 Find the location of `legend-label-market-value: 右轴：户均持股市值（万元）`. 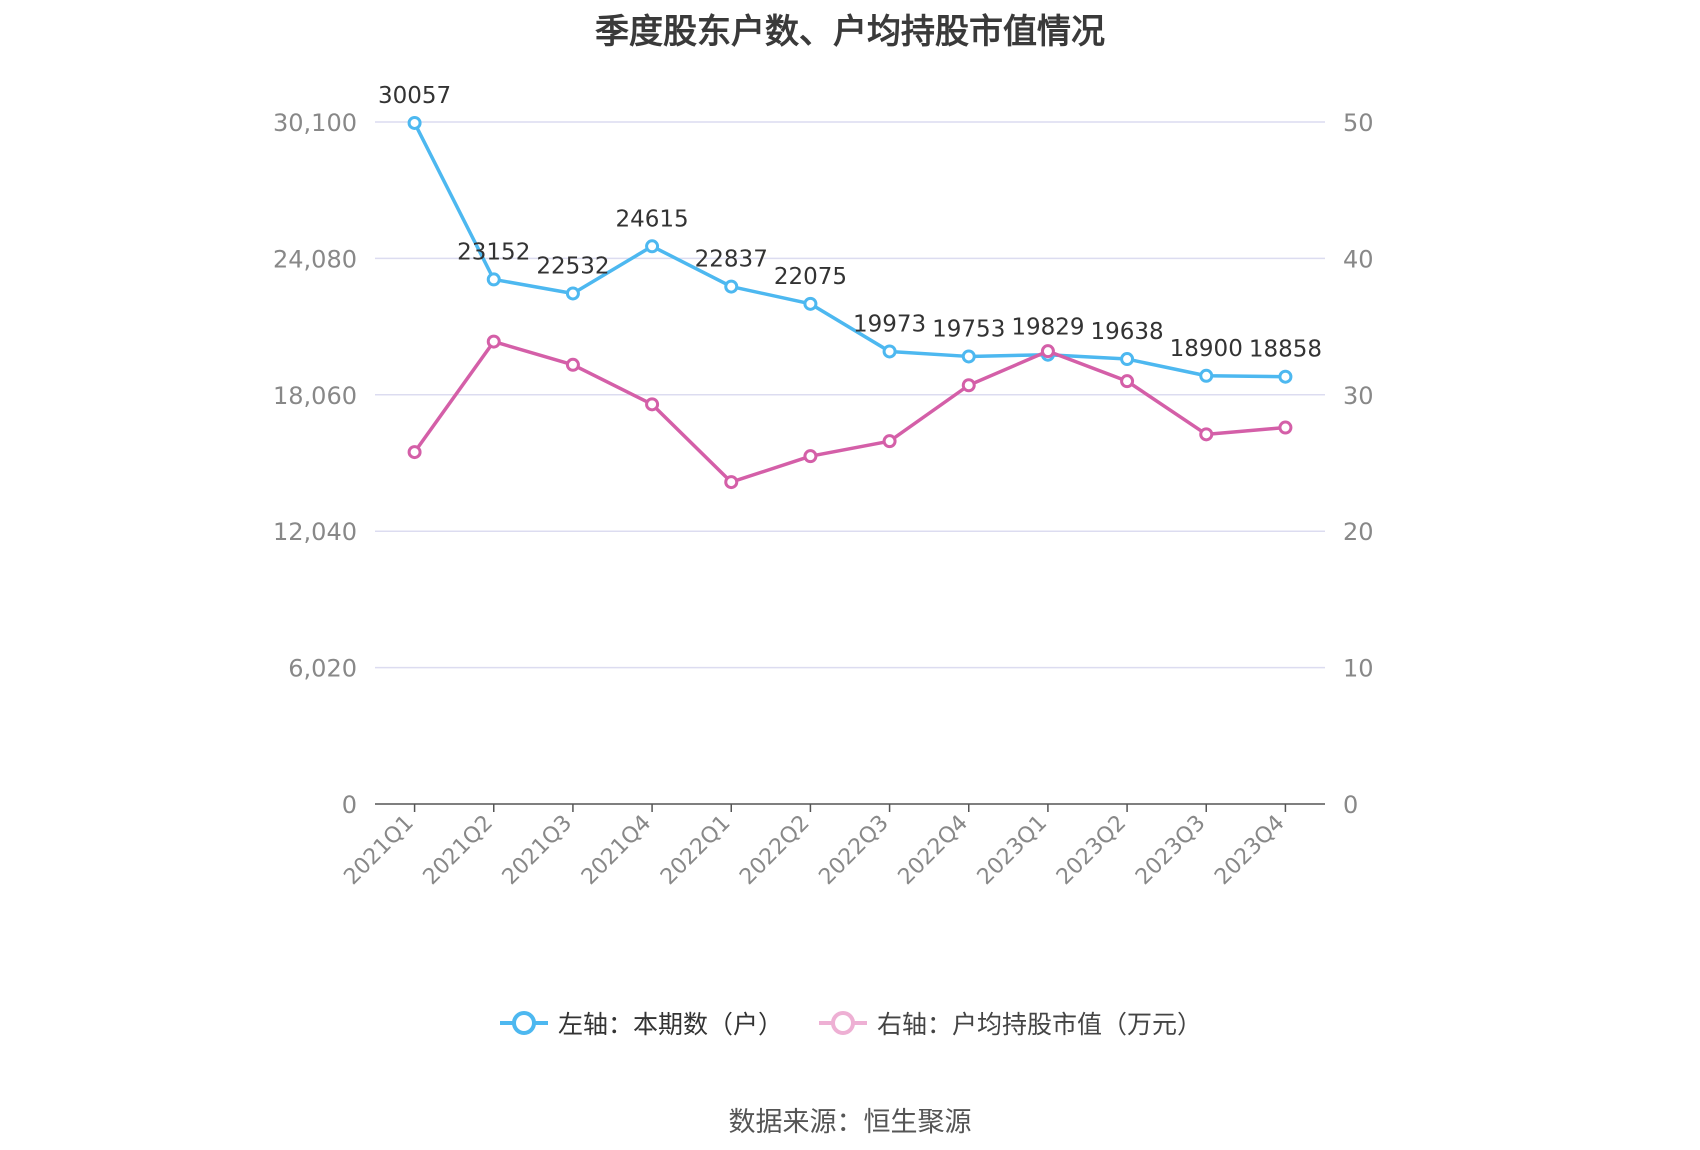

legend-label-market-value: 右轴：户均持股市值（万元） is located at coordinates (1040, 1024).